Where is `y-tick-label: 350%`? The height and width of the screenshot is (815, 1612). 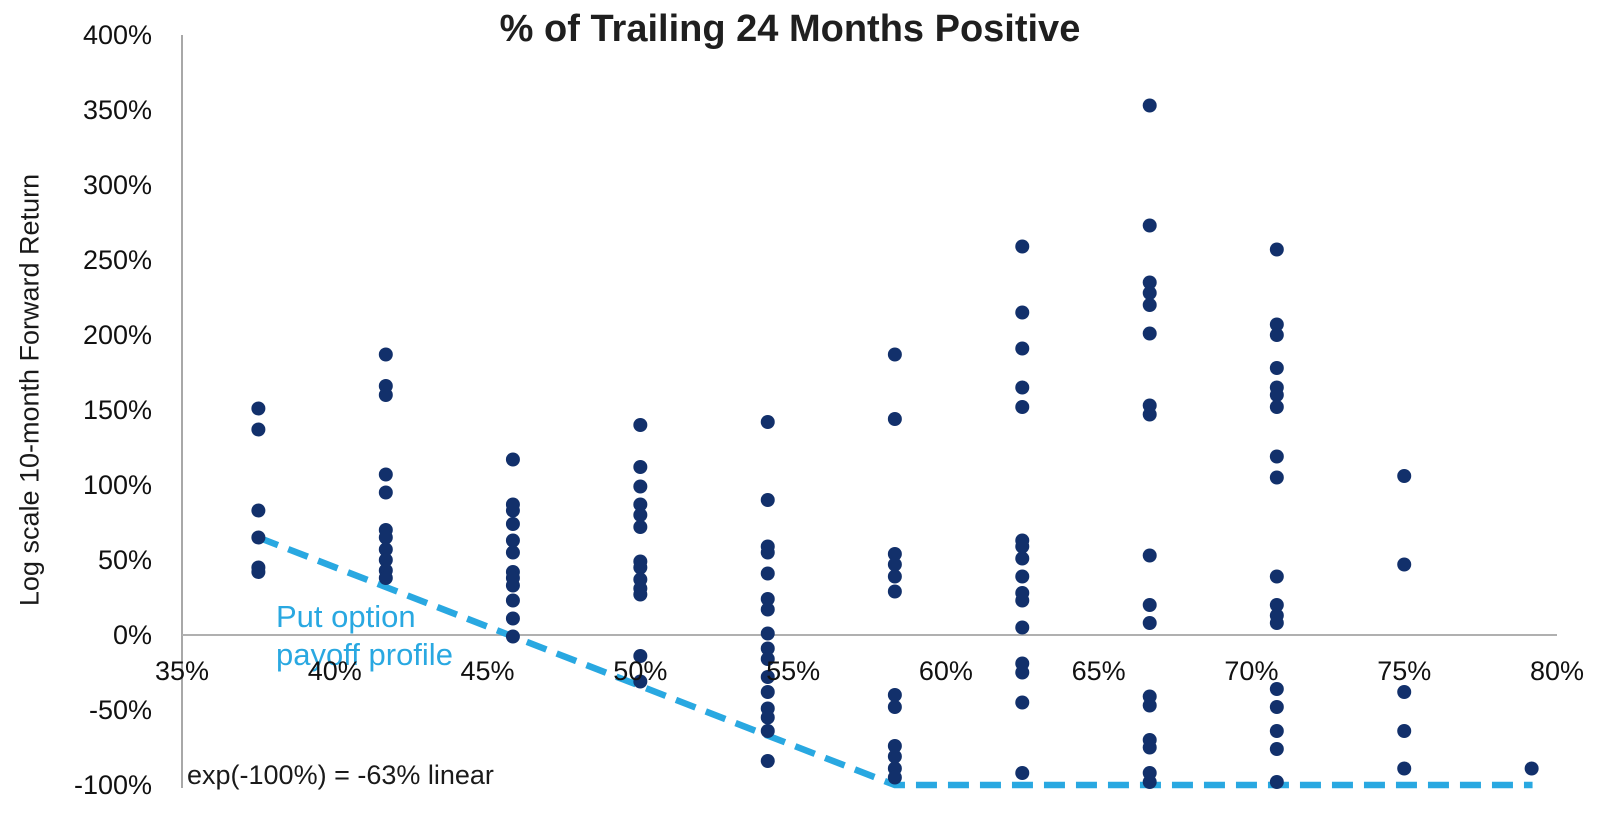 y-tick-label: 350% is located at coordinates (117, 110).